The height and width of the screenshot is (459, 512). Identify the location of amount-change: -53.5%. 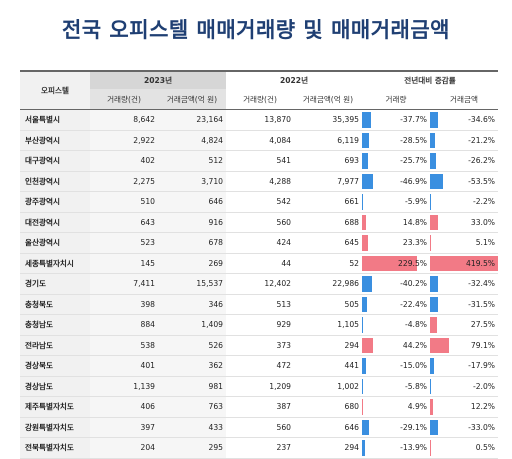
(464, 181).